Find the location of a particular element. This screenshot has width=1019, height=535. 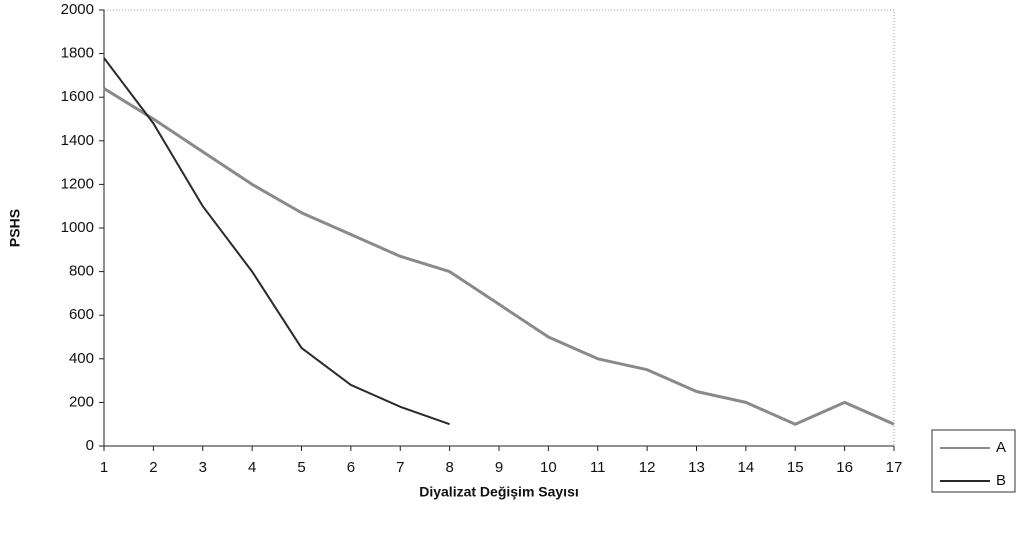

y-tick-label: 800 is located at coordinates (81, 271).